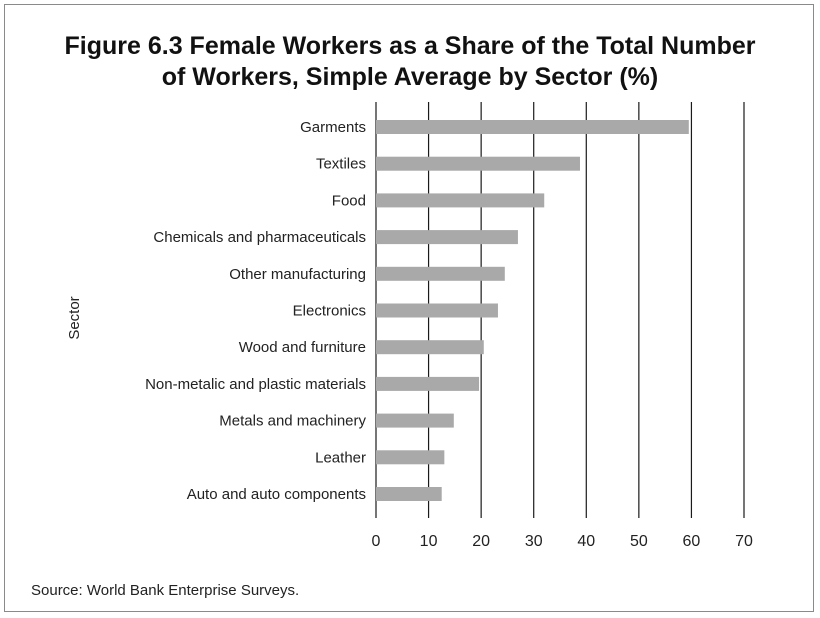  What do you see at coordinates (297, 274) in the screenshot?
I see `category-label: Other manufacturing` at bounding box center [297, 274].